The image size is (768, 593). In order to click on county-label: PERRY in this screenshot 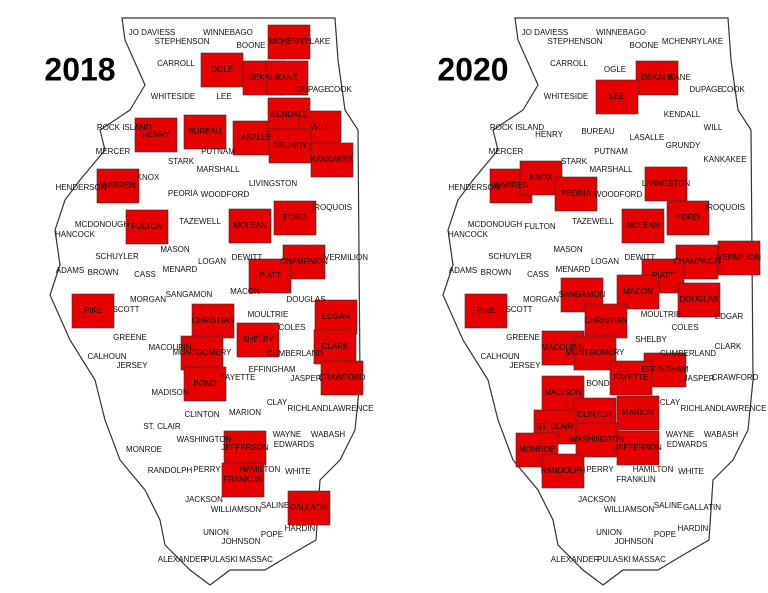, I will do `click(600, 469)`.